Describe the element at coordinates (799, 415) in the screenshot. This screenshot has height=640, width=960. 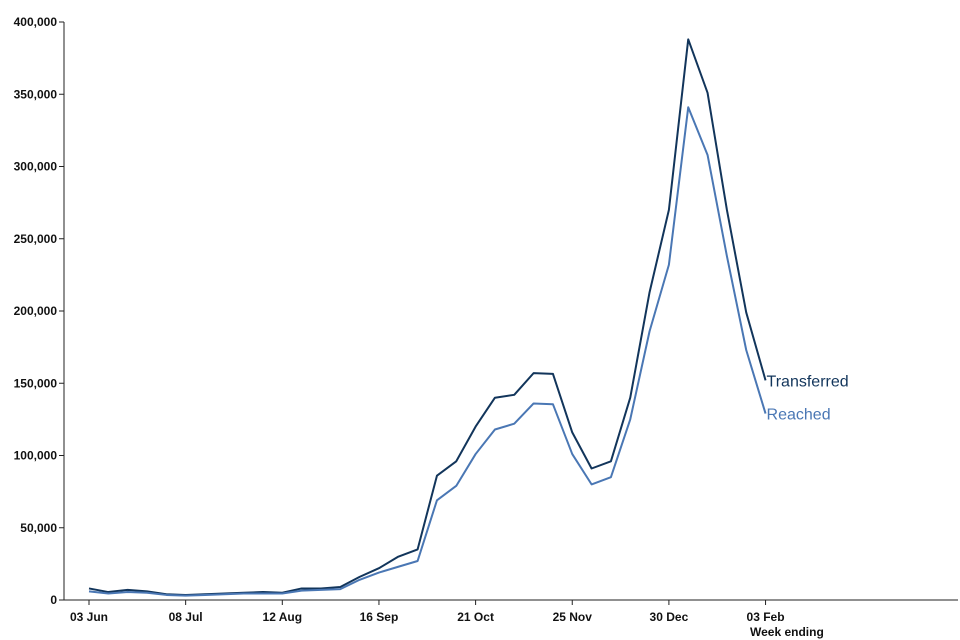
I see `series-label-reached: Reached` at that location.